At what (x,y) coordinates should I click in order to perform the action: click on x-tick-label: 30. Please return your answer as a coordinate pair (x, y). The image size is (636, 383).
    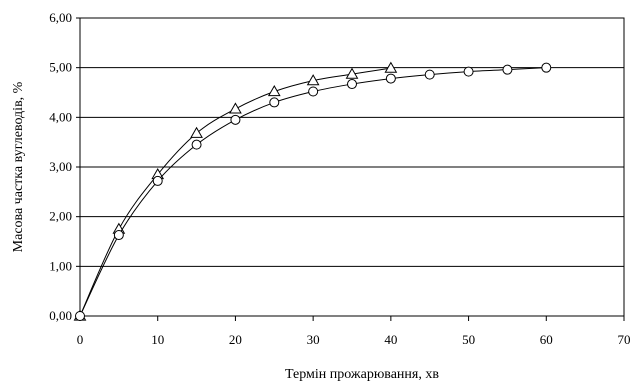
    Looking at the image, I should click on (313, 339).